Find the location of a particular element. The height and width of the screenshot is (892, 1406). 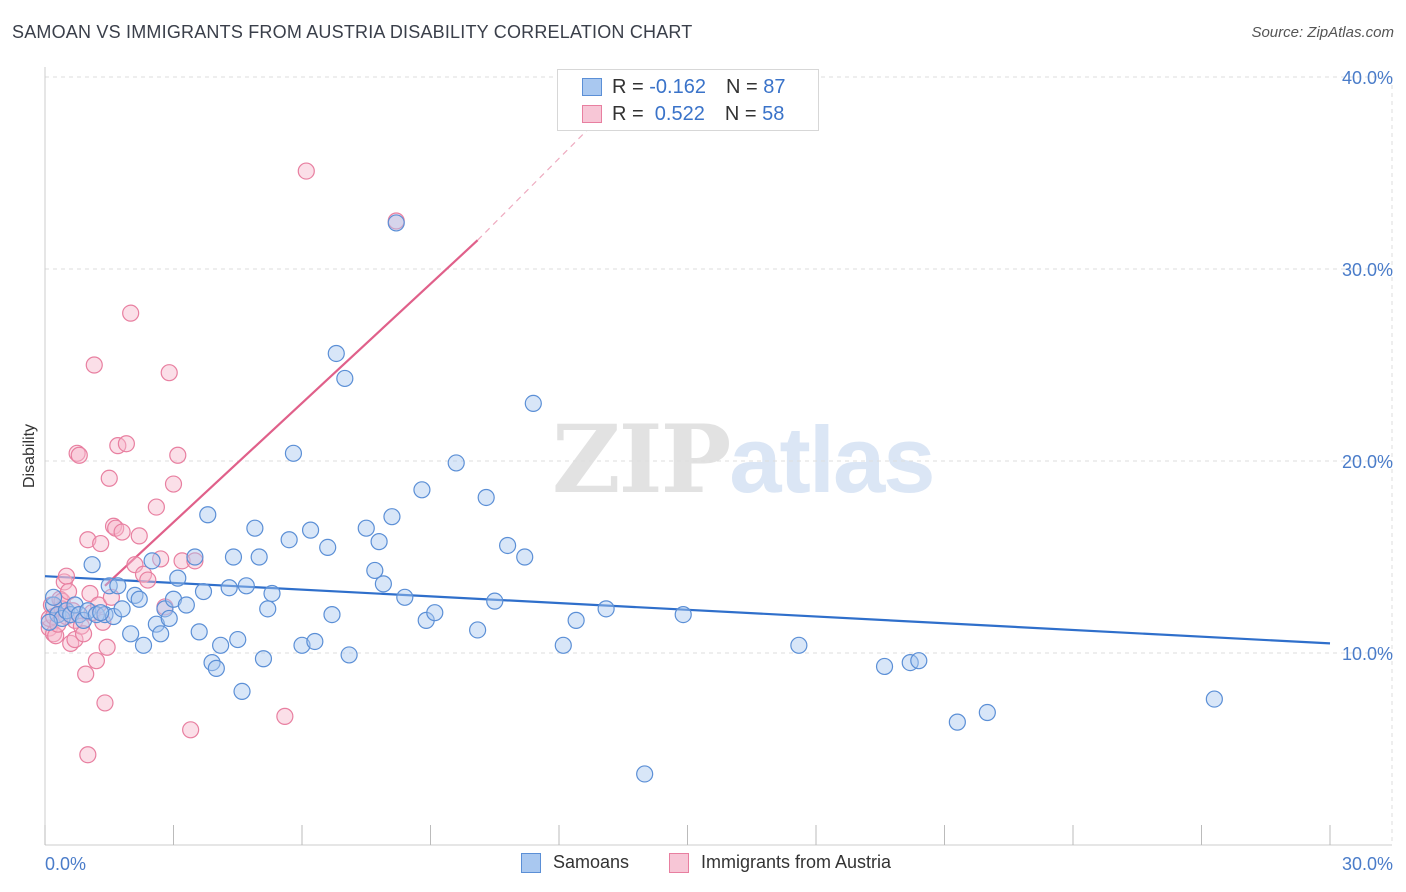

samoans-legend-swatch is located at coordinates (531, 862).